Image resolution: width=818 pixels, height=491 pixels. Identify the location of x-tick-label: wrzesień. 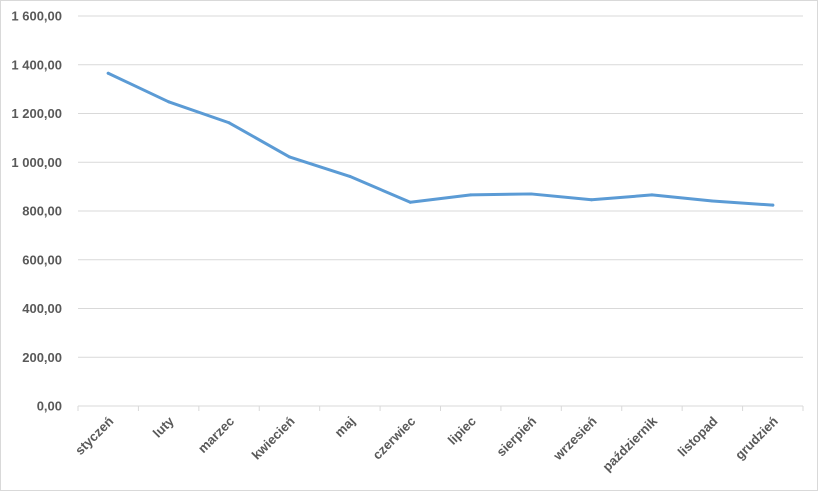
(575, 438).